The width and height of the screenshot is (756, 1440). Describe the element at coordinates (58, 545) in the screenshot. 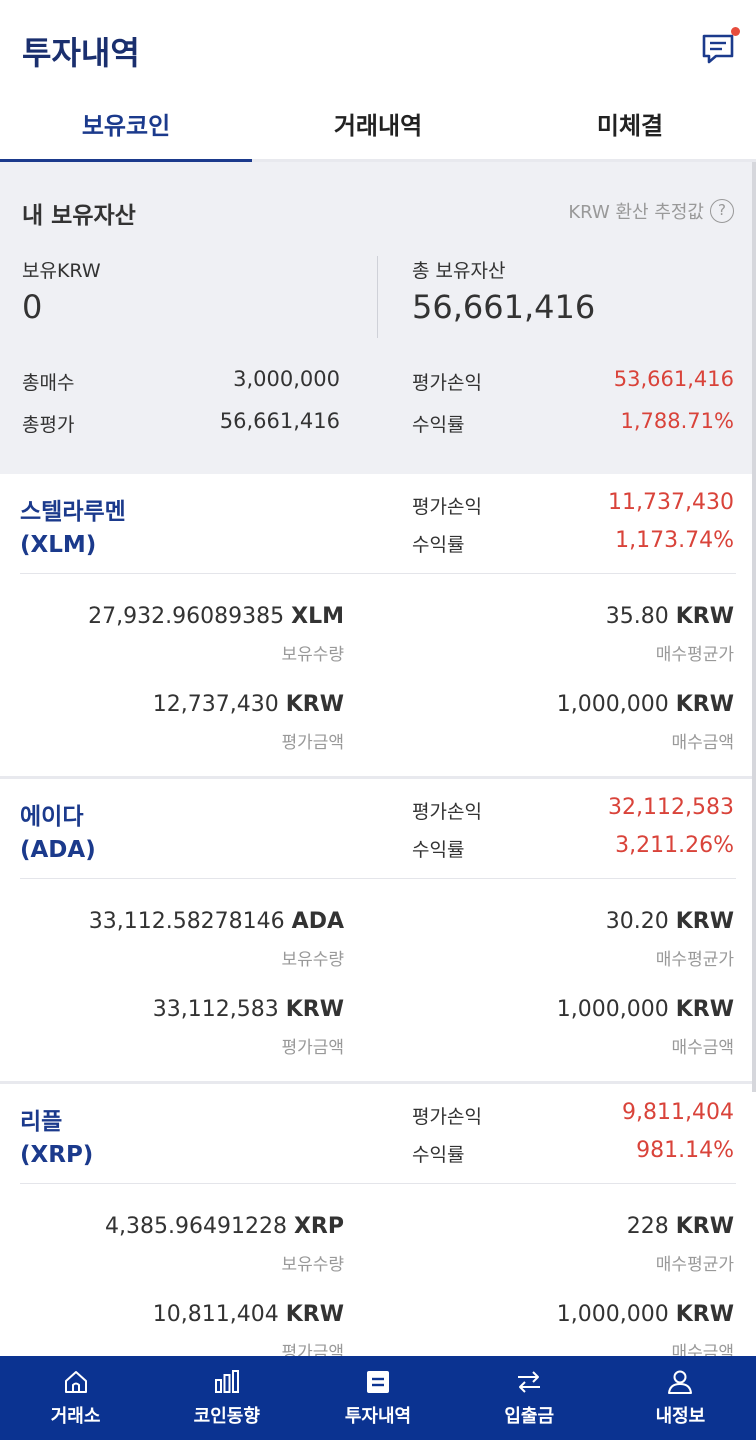

I see `coin-symbol: (XLM)` at that location.